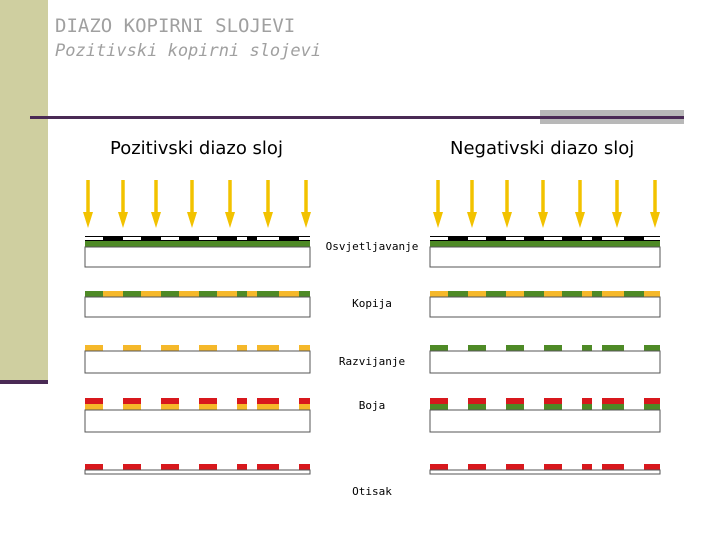 Image resolution: width=720 pixels, height=540 pixels. Describe the element at coordinates (372, 469) in the screenshot. I see `stage-print` at that location.